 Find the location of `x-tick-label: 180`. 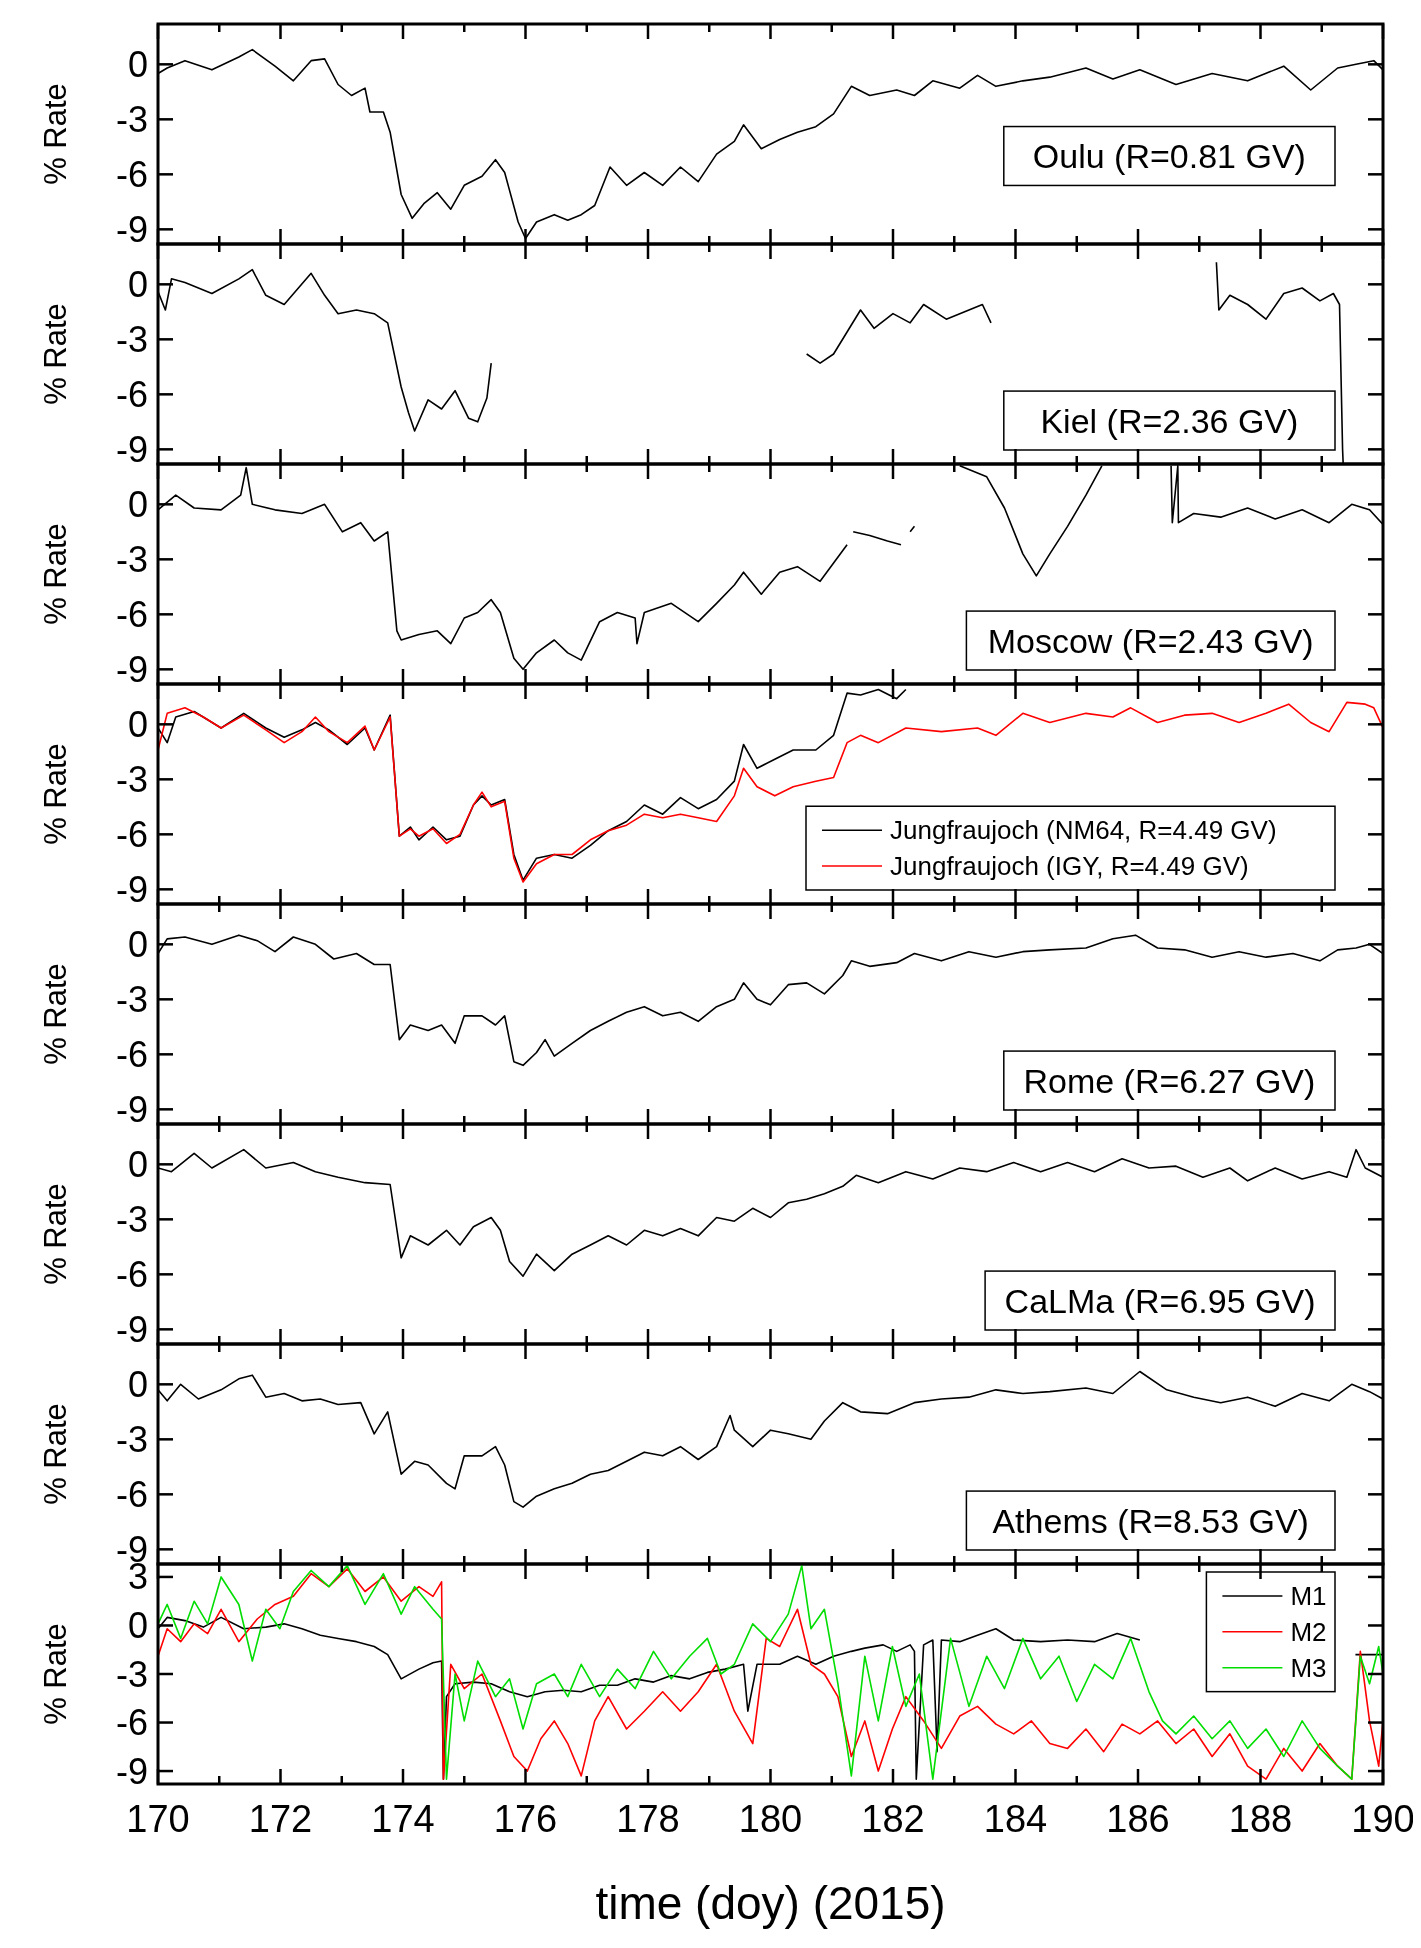

x-tick-label: 180 is located at coordinates (770, 1819).